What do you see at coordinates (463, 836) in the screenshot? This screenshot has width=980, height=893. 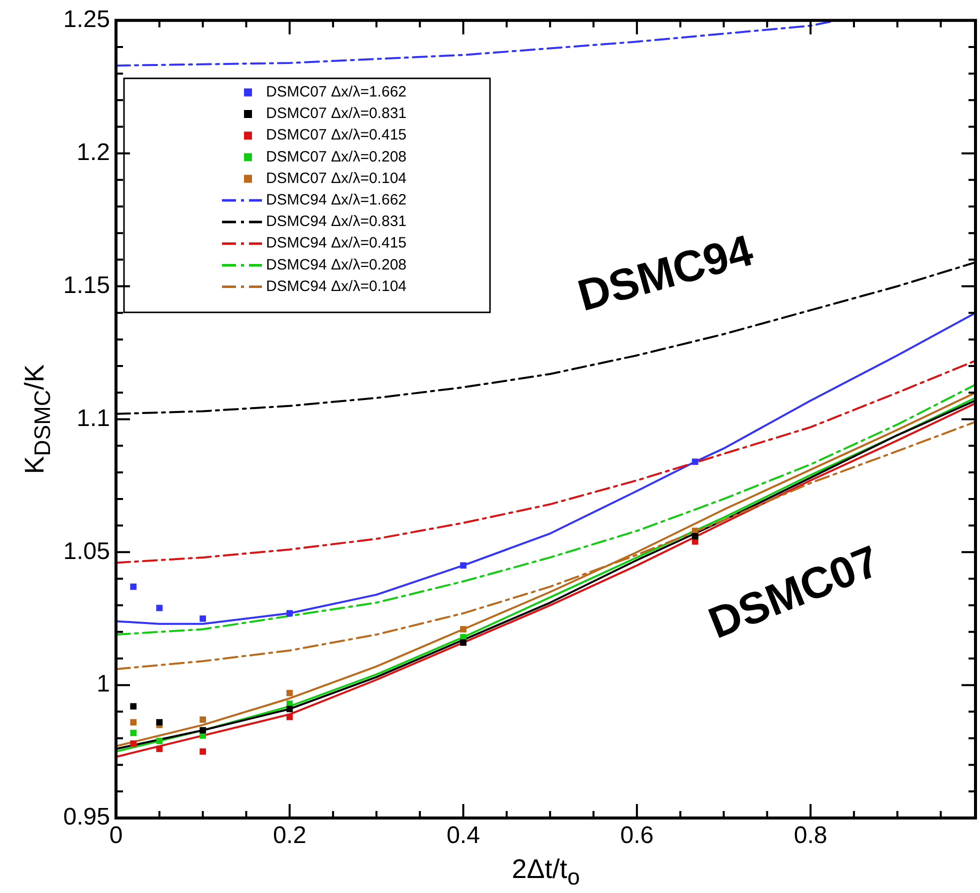 I see `x-tick-label: 0.4` at bounding box center [463, 836].